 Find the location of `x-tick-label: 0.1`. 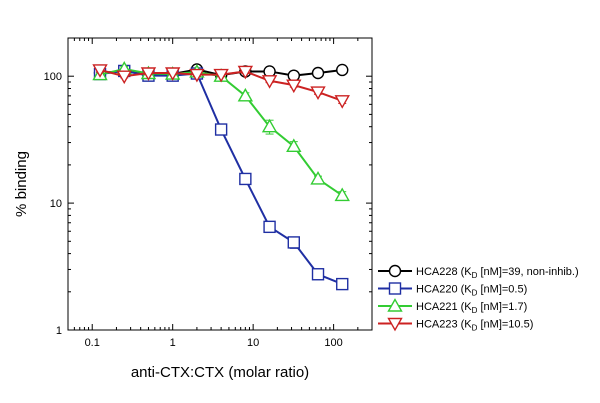

x-tick-label: 0.1 is located at coordinates (92, 343).